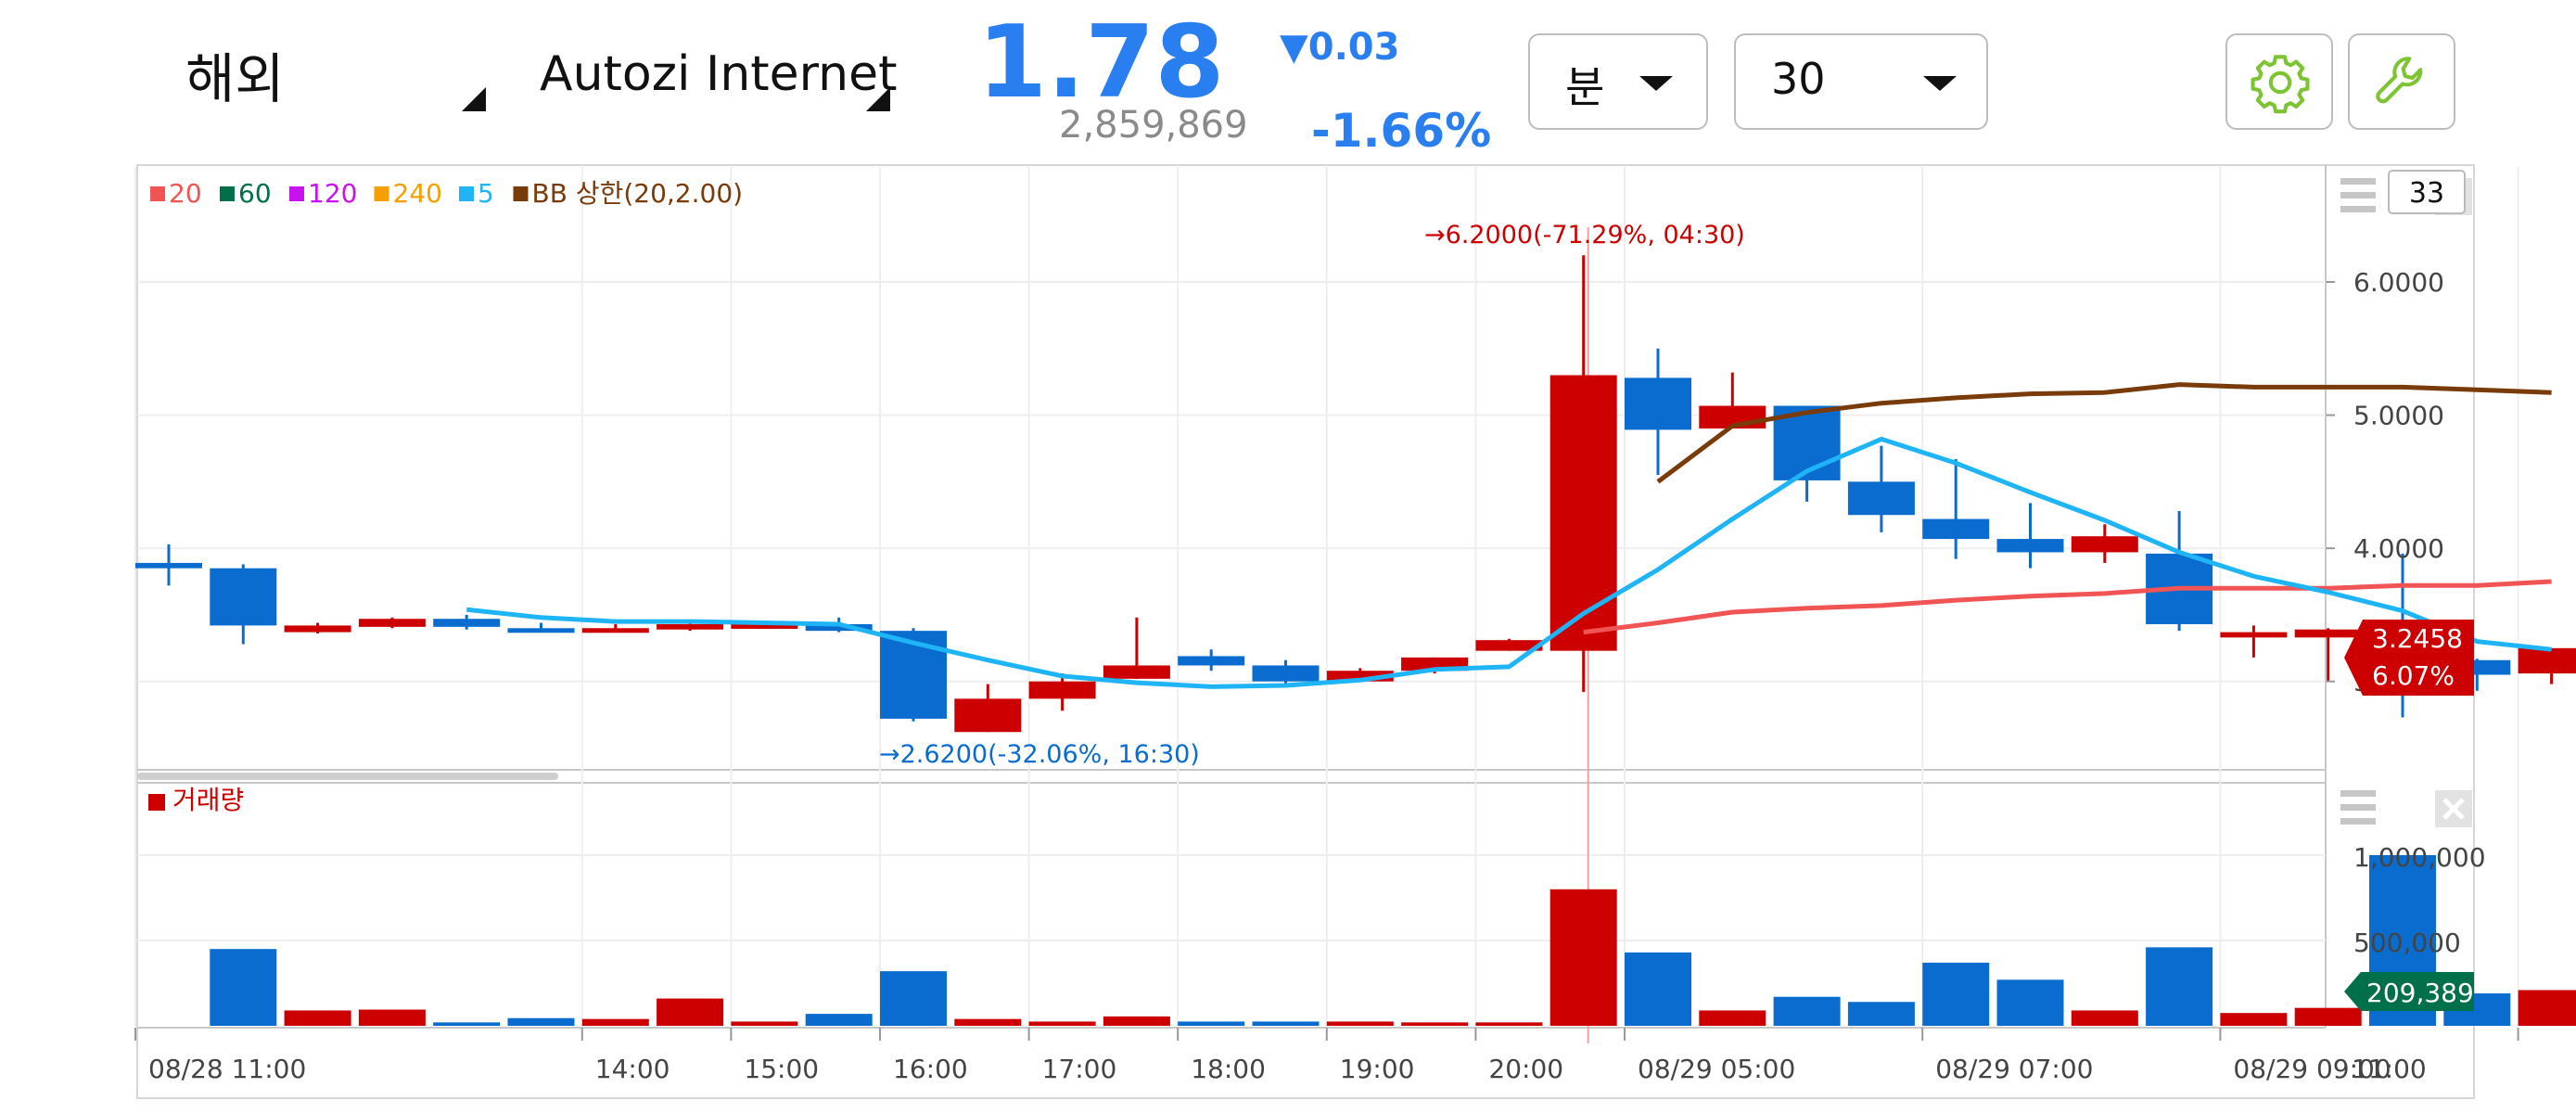 Image resolution: width=2576 pixels, height=1113 pixels. Describe the element at coordinates (2104, 433) in the screenshot. I see `bb-upper-line` at that location.